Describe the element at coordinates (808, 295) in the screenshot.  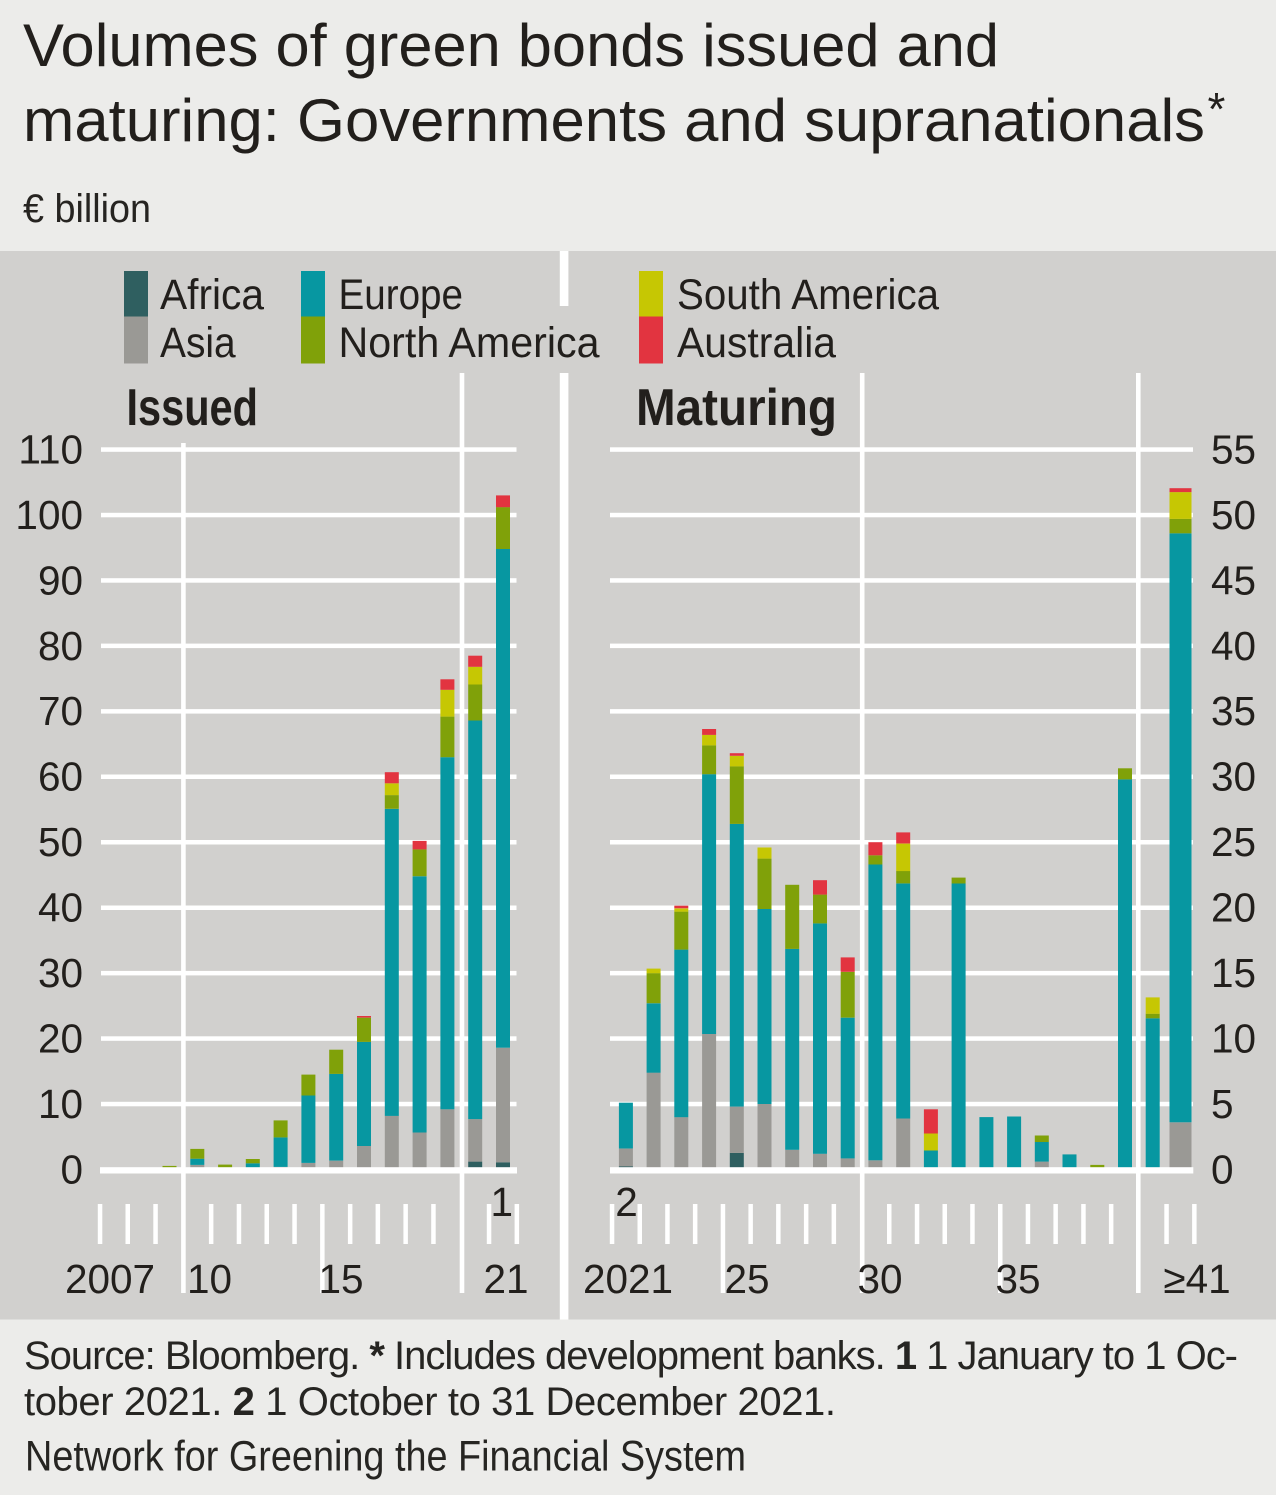
I see `svg-text: South America` at that location.